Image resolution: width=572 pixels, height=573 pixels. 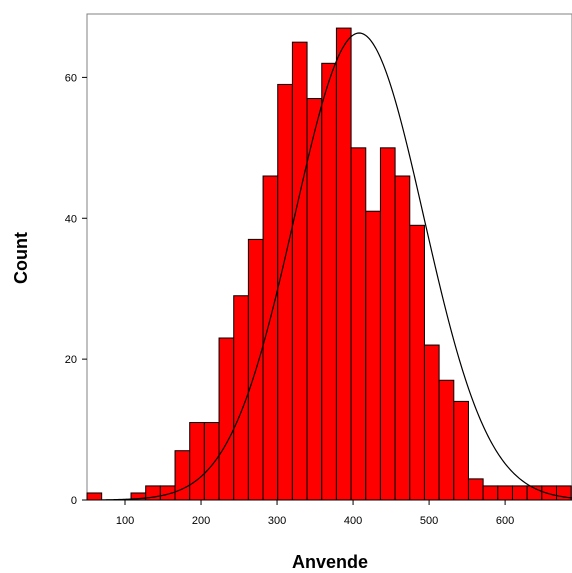 I want to click on x-tick-label: 200, so click(x=201, y=521).